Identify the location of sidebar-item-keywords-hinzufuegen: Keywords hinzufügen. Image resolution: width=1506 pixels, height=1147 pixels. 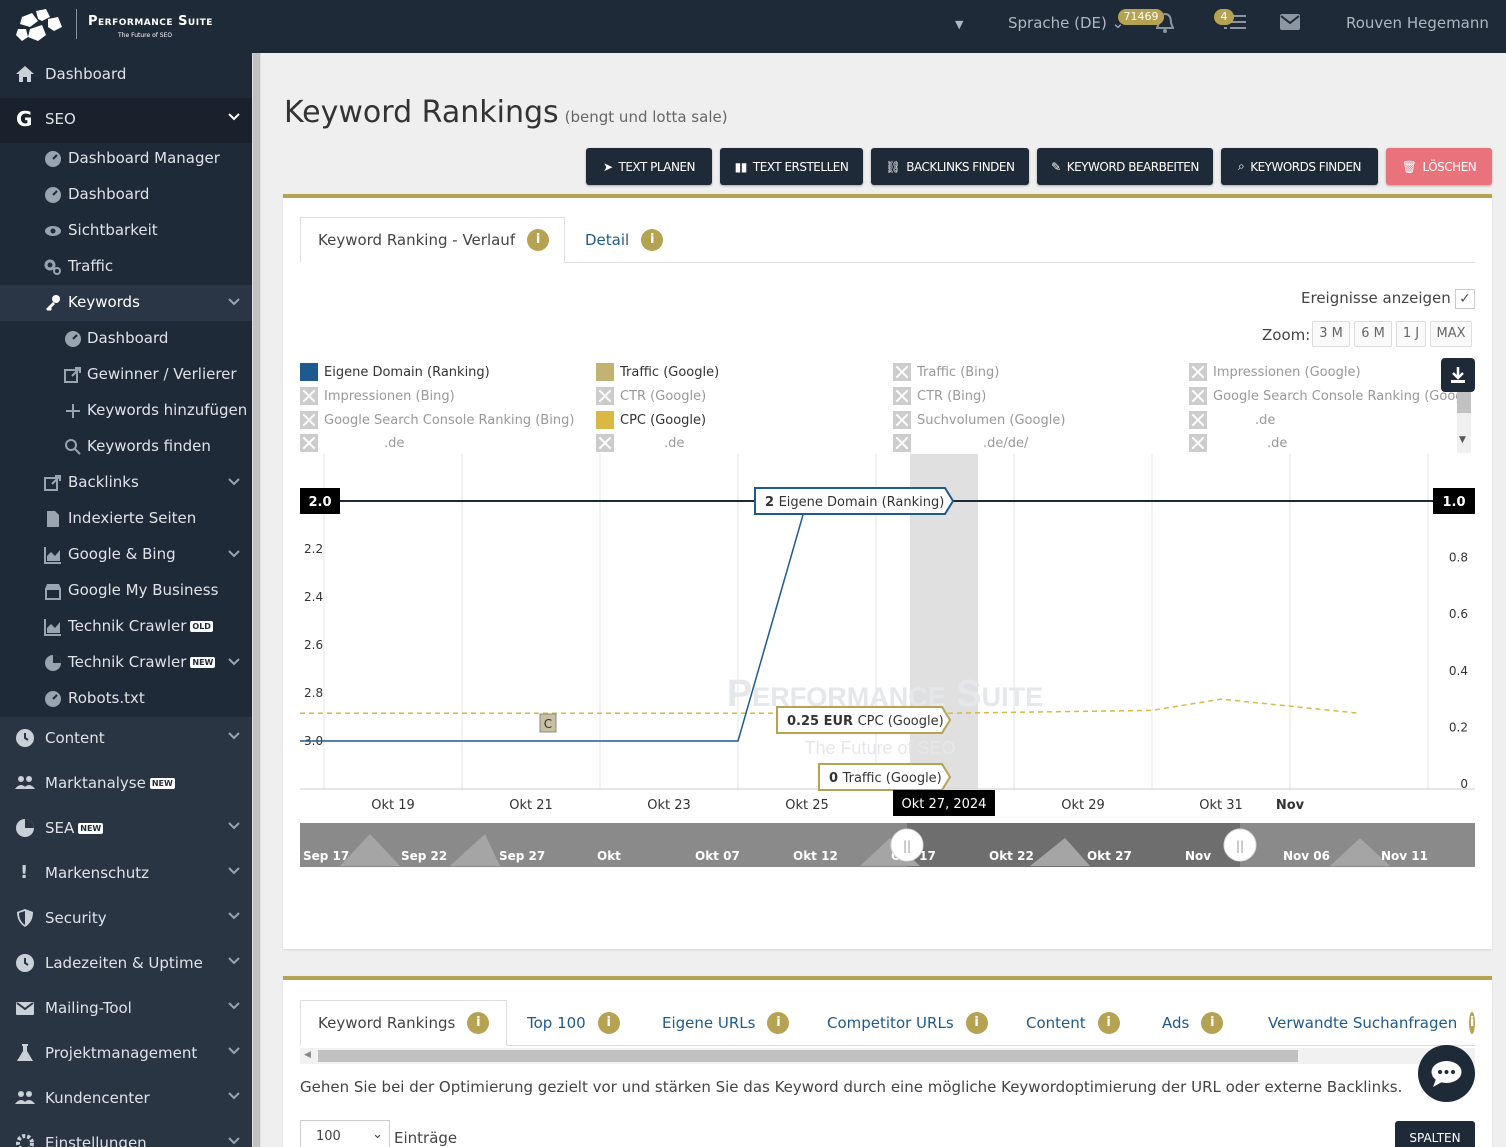
(126, 411).